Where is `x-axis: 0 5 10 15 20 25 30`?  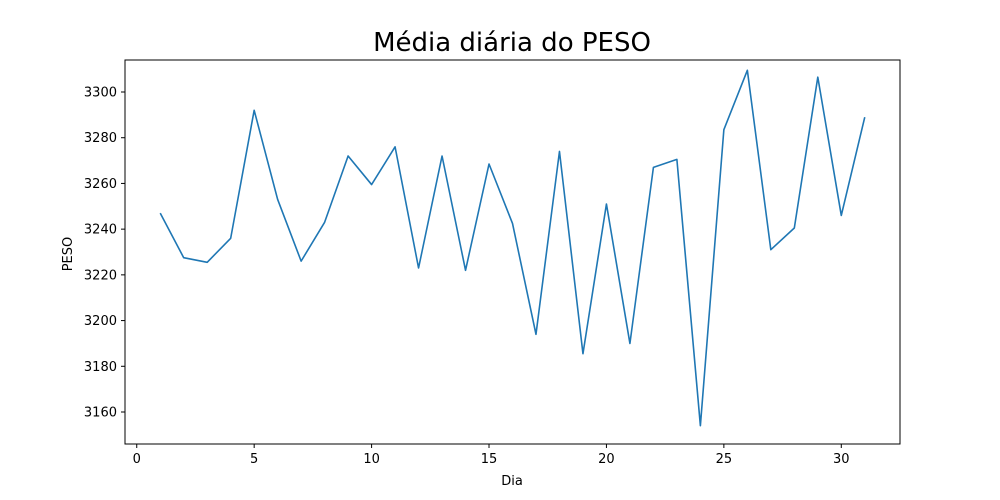
x-axis: 0 5 10 15 20 25 30 is located at coordinates (491, 455).